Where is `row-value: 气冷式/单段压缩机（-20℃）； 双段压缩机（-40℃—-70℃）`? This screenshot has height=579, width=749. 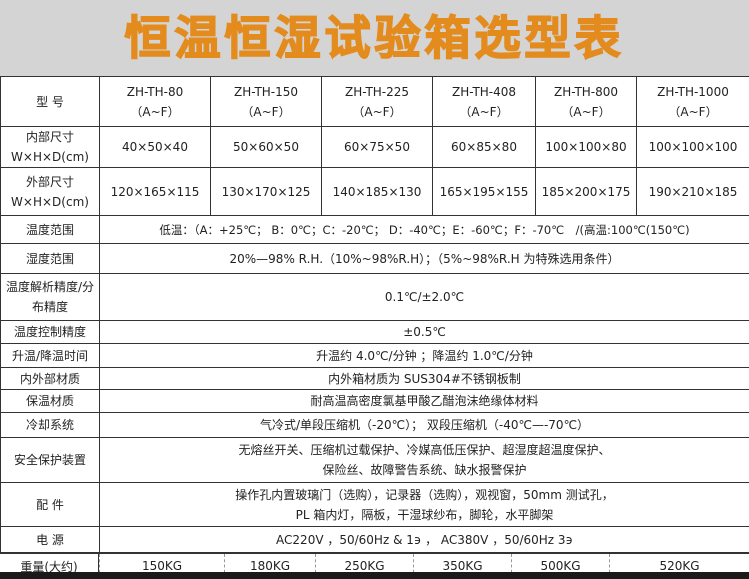
row-value: 气冷式/单段压缩机（-20℃）； 双段压缩机（-40℃—-70℃） is located at coordinates (424, 425).